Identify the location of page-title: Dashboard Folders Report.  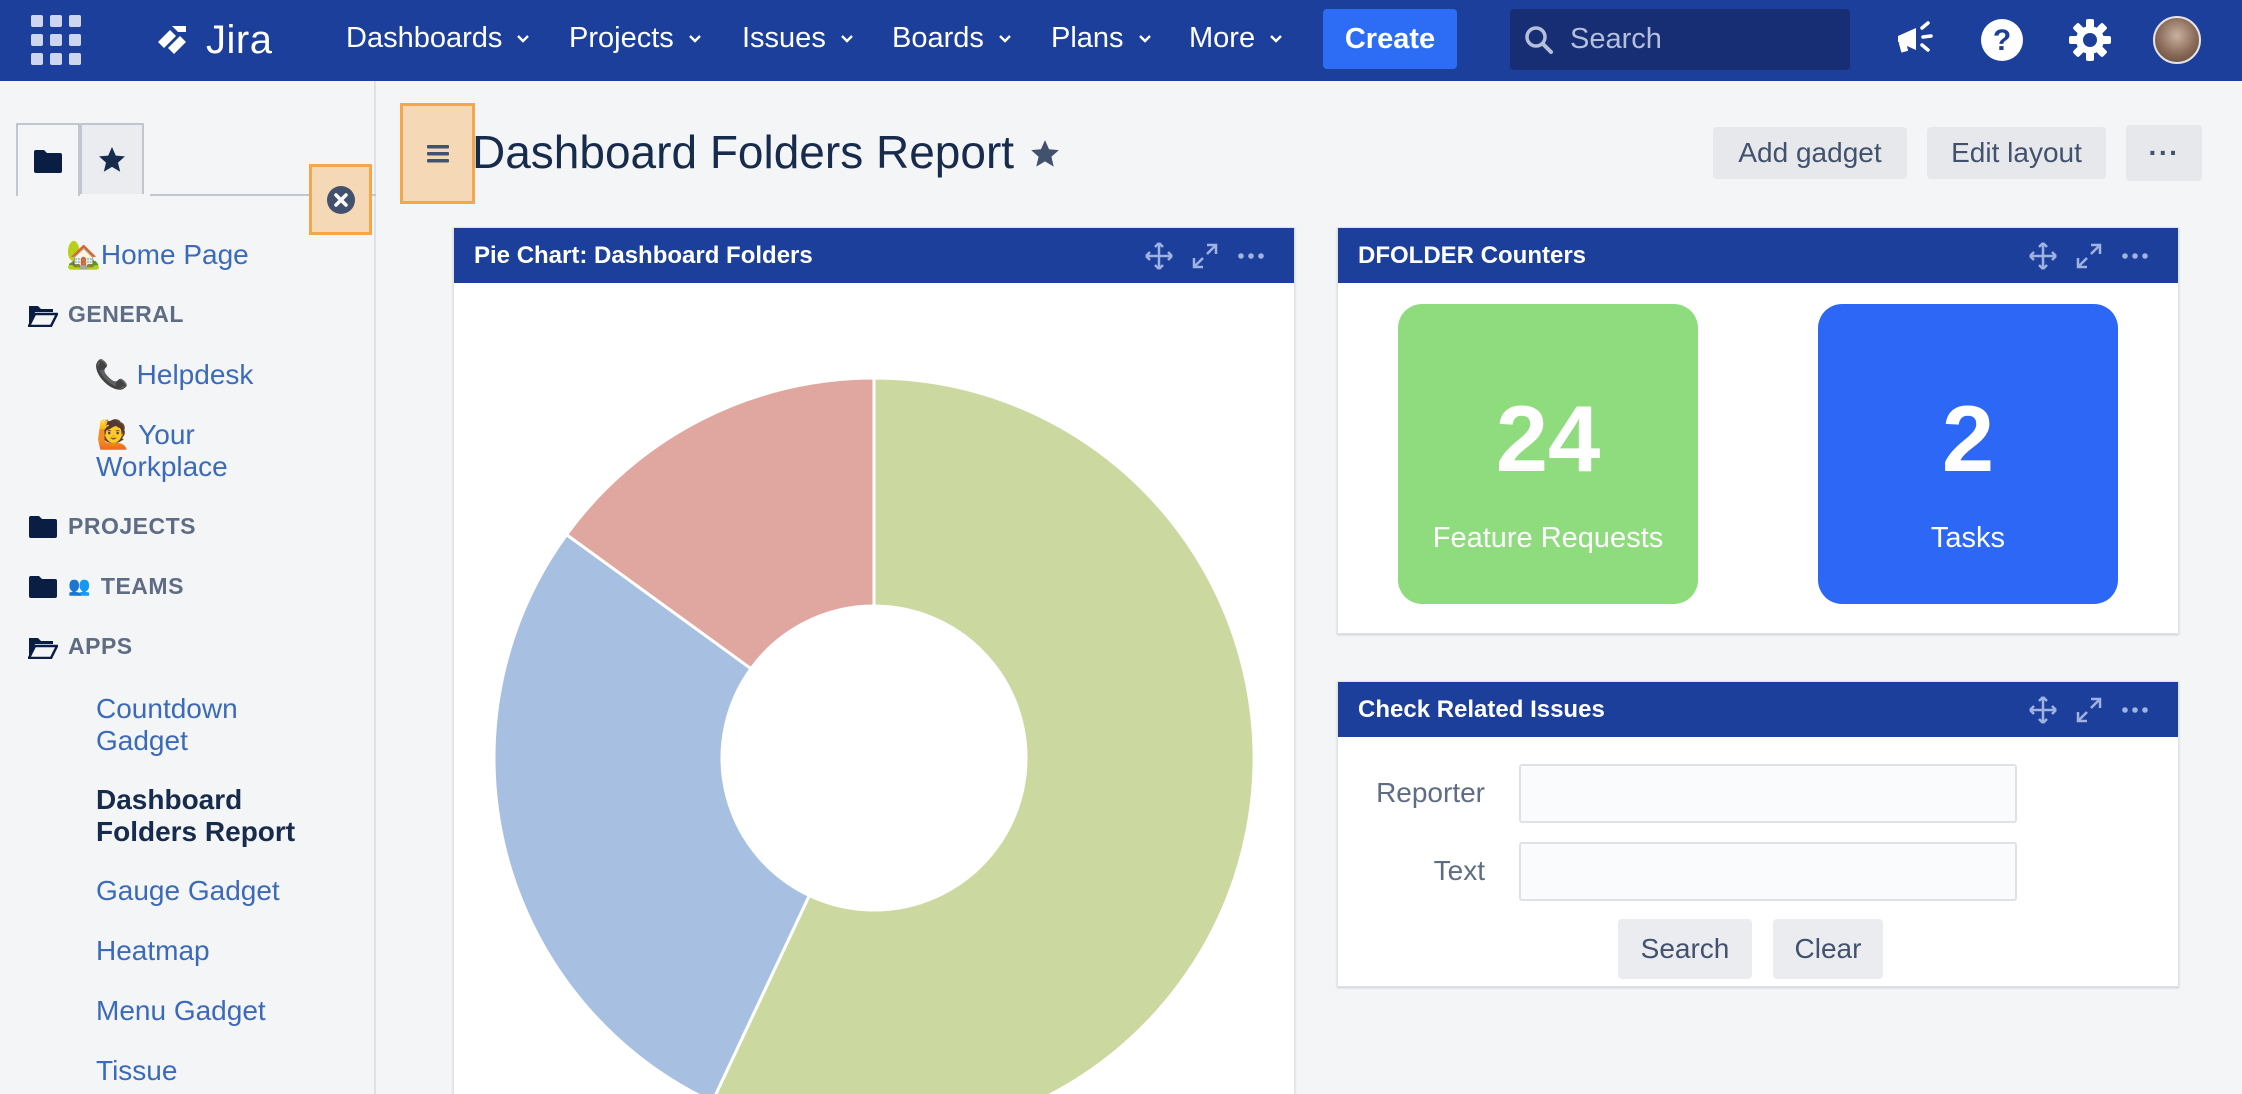
(743, 152).